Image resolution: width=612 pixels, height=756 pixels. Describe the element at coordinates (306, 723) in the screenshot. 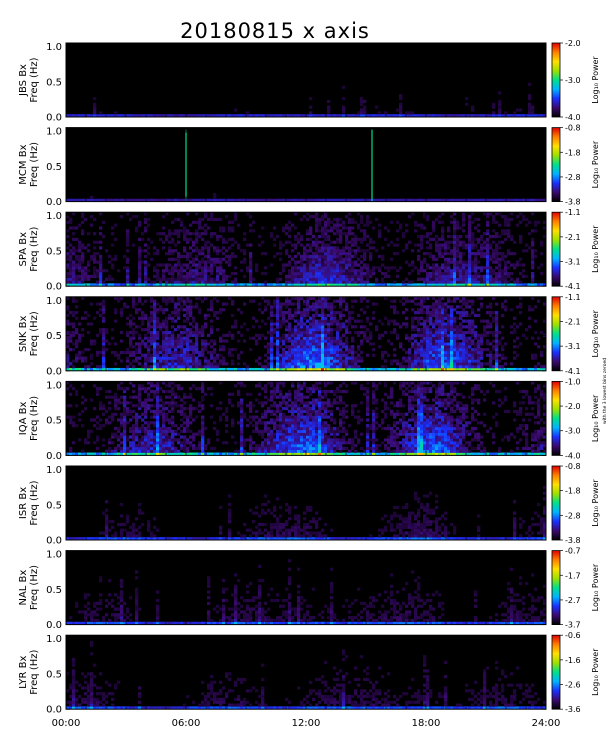

I see `x-tick-label: 12:00` at that location.